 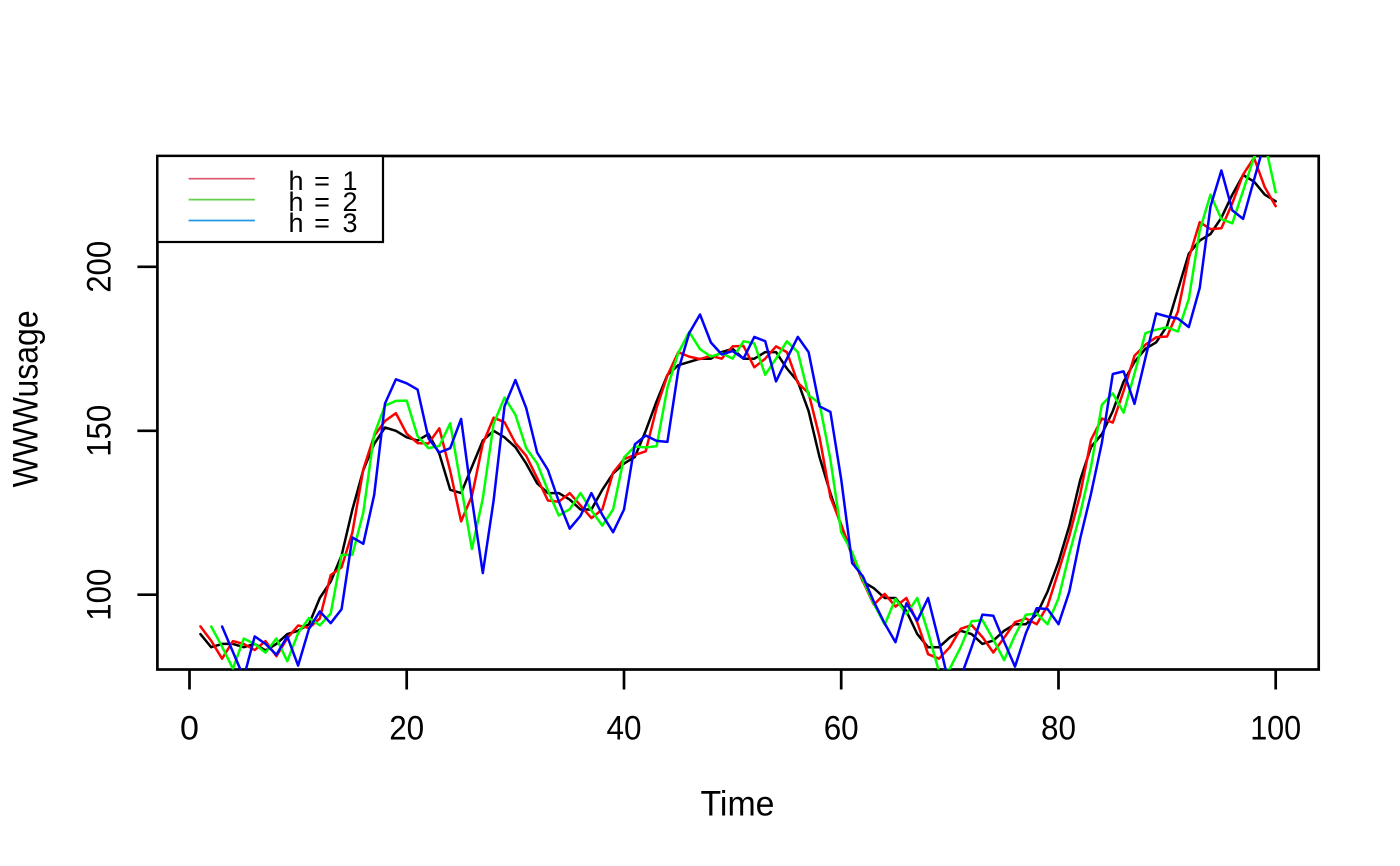 What do you see at coordinates (406, 729) in the screenshot?
I see `svg-text: 20` at bounding box center [406, 729].